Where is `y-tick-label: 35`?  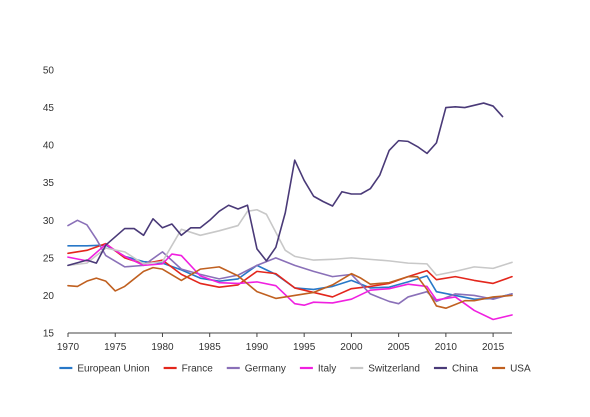 y-tick-label: 35 is located at coordinates (49, 183).